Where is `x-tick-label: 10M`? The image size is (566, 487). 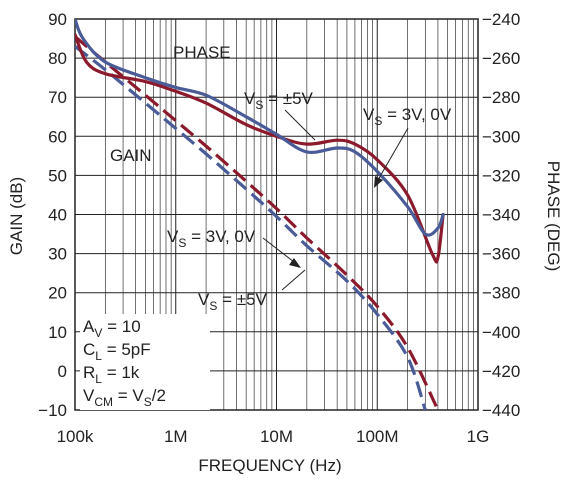
x-tick-label: 10M is located at coordinates (276, 436).